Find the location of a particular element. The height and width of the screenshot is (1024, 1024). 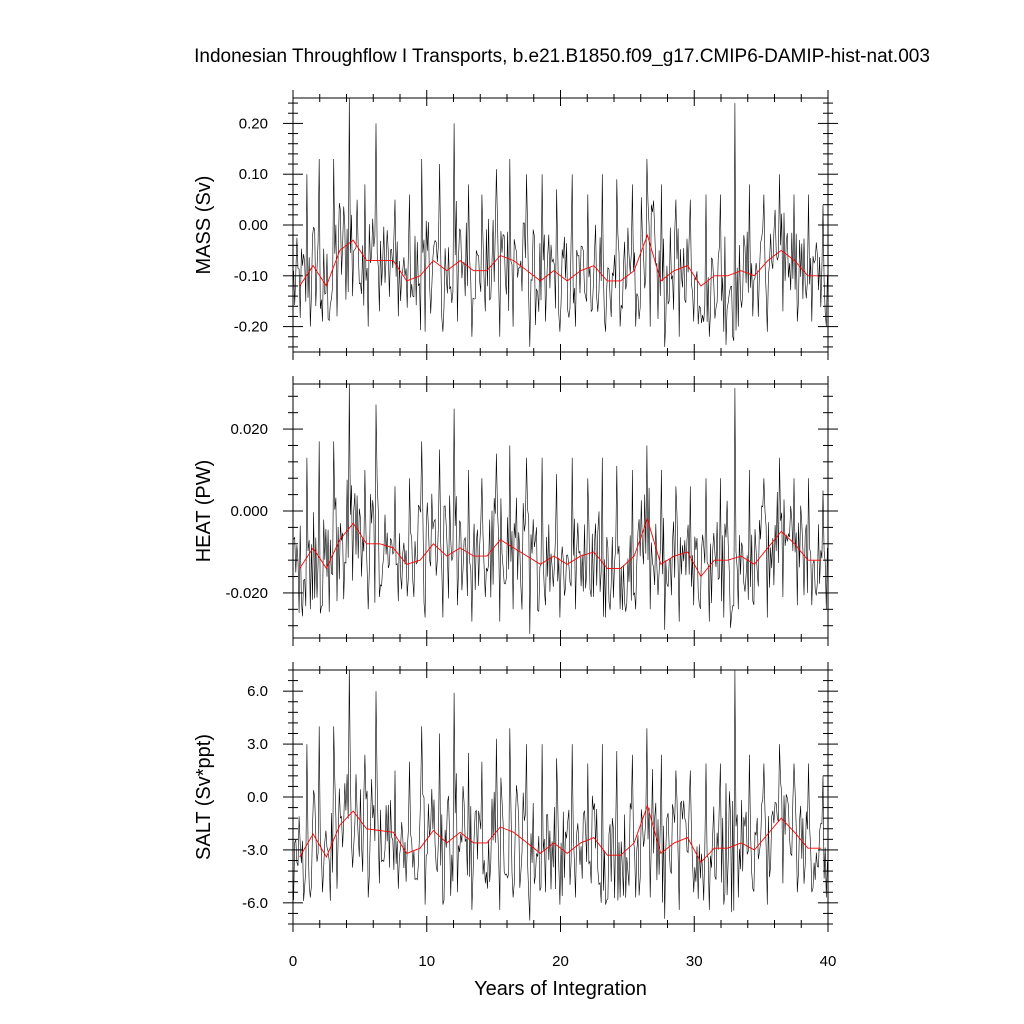

heat-y-axis-title: HEAT (PW) is located at coordinates (204, 511).